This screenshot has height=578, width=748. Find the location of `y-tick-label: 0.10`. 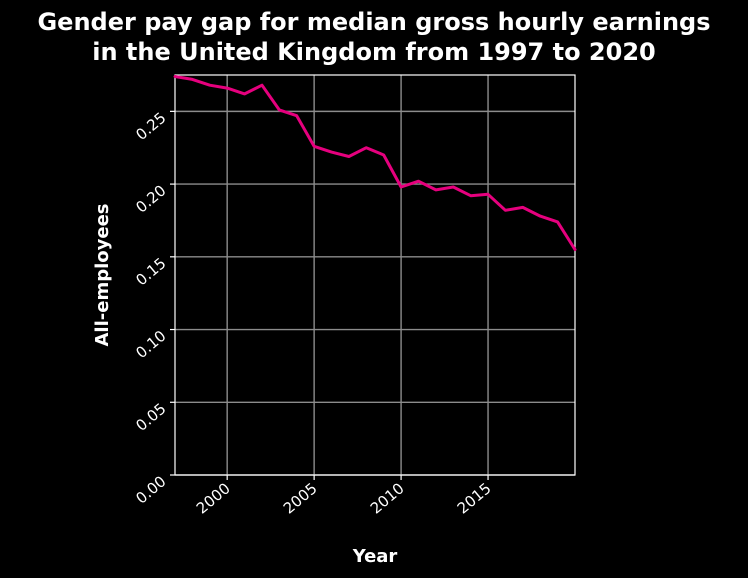

y-tick-label: 0.10 is located at coordinates (150, 344).